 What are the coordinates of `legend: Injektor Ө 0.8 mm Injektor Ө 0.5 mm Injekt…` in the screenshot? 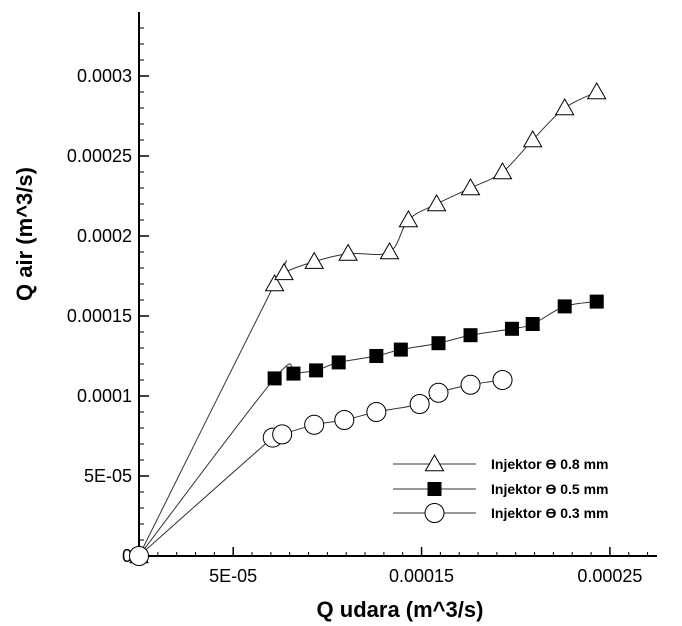 It's located at (500, 488).